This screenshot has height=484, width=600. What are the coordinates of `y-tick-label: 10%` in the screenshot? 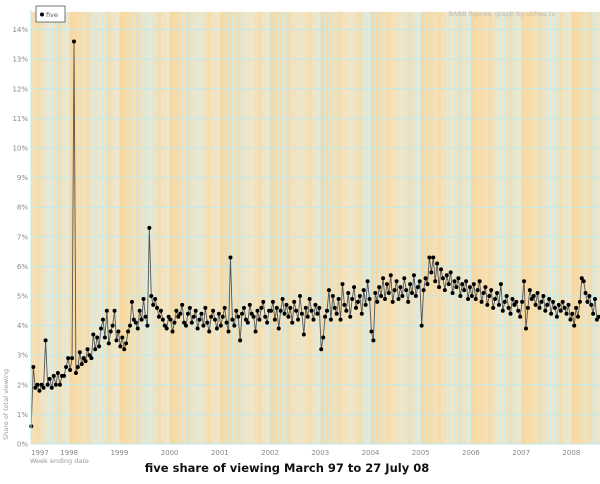 It's located at (20, 149).